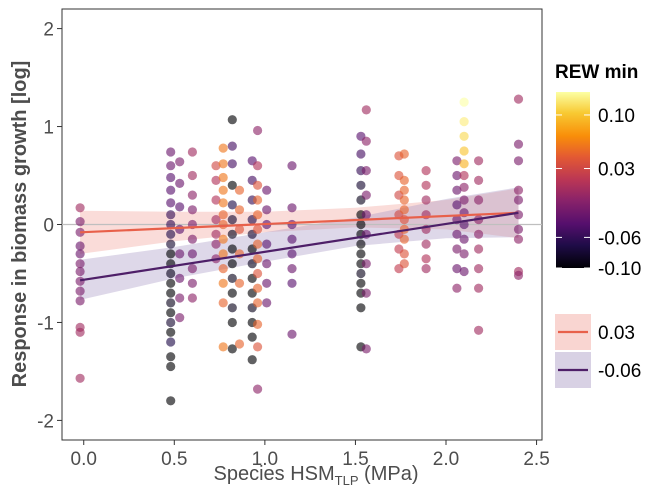 The image size is (652, 491). I want to click on x-tick-label: 2.5, so click(536, 459).